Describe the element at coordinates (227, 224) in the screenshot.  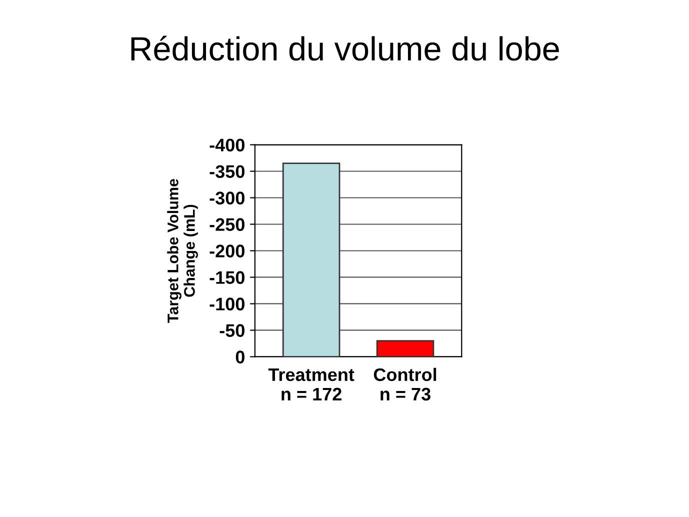
I see `y-tick-label: -250` at that location.